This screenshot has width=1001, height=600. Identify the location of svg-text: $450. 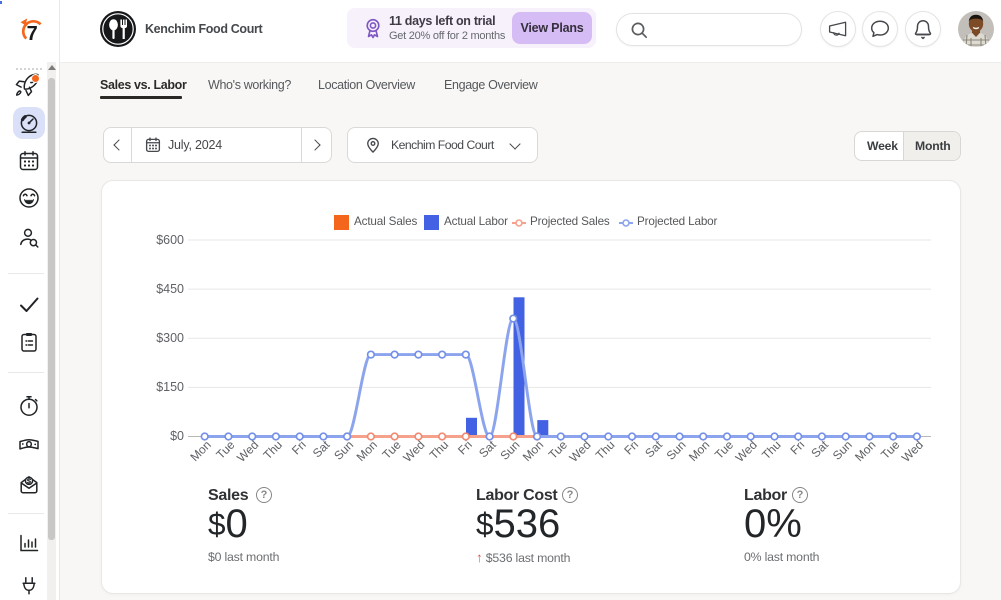
(170, 289).